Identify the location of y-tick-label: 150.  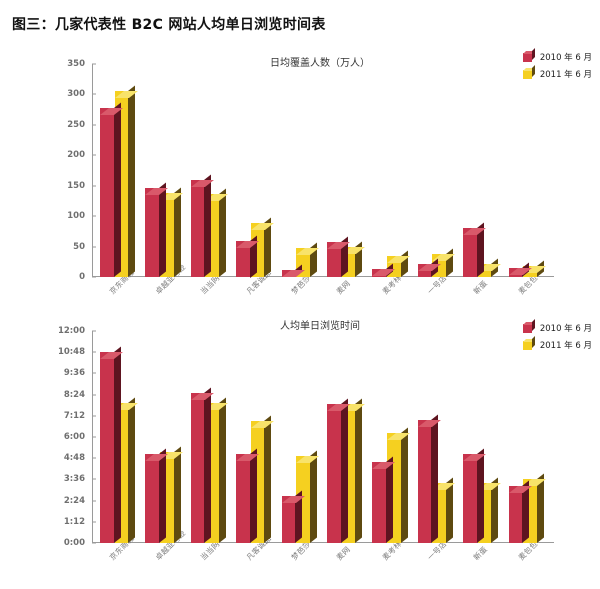
(76, 185).